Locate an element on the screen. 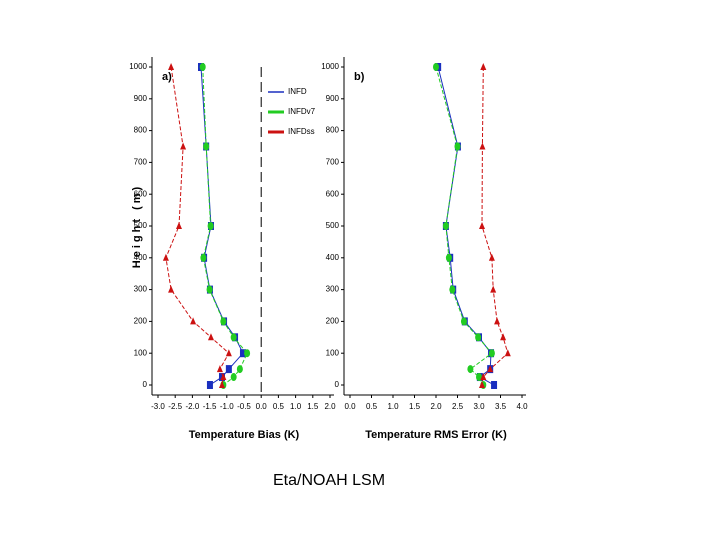 Image resolution: width=720 pixels, height=545 pixels. x-tick-label: 3.0 is located at coordinates (479, 406).